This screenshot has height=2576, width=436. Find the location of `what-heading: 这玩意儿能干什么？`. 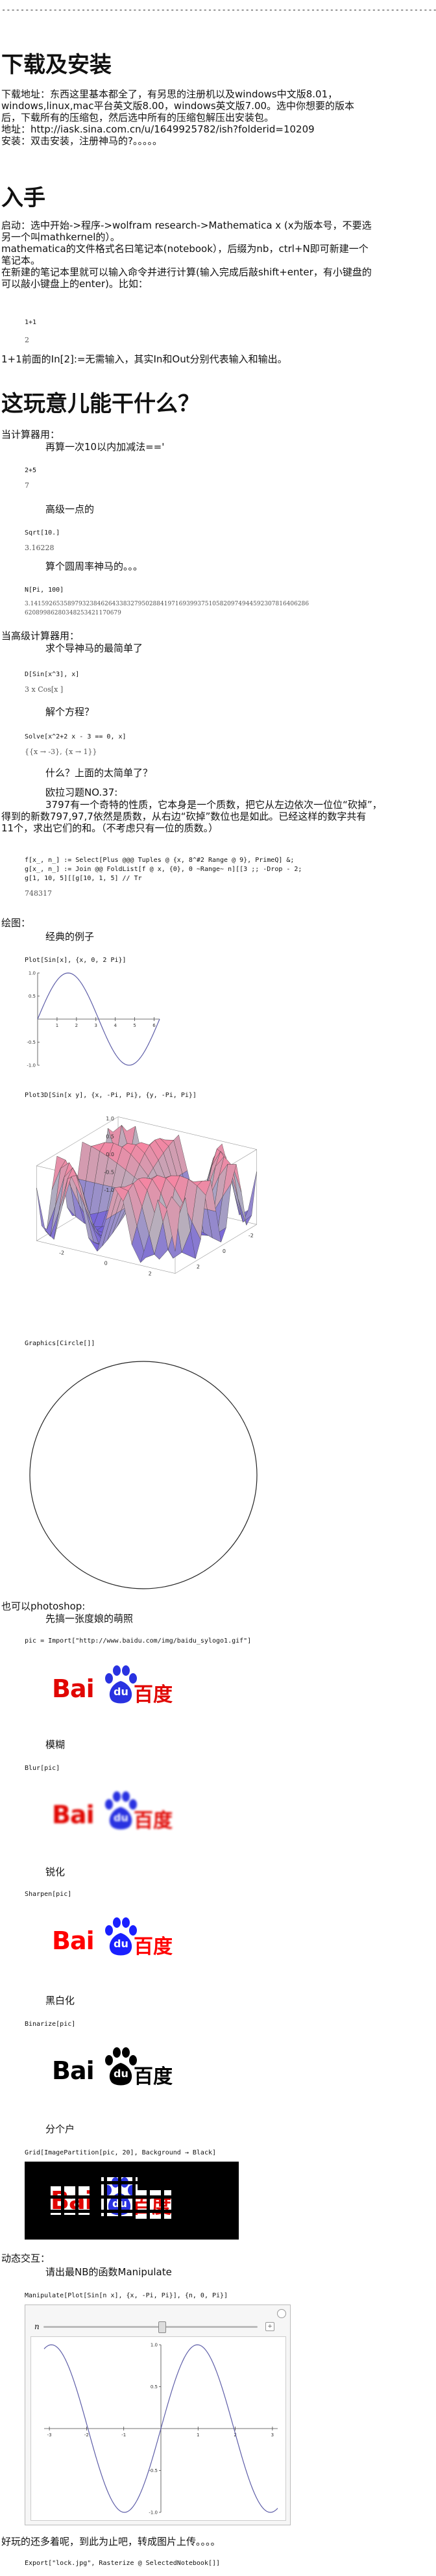

what-heading: 这玩意儿能干什么？ is located at coordinates (101, 404).